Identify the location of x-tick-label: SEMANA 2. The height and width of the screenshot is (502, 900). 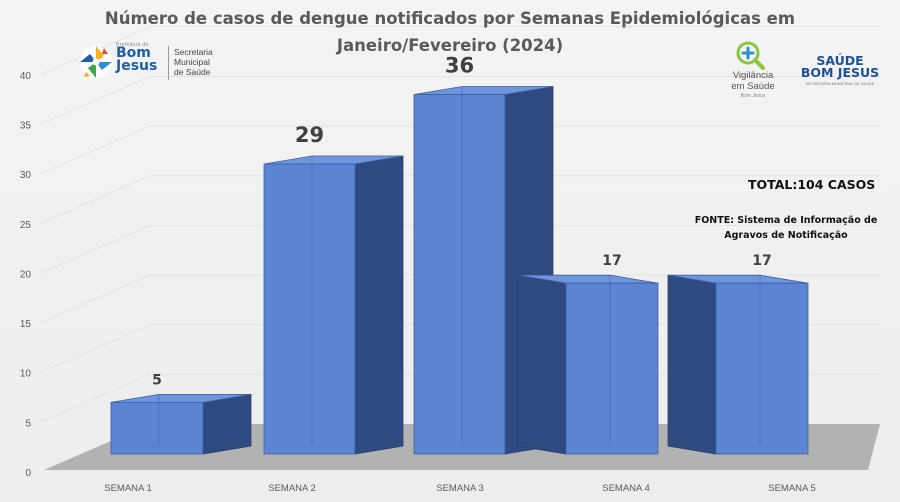
(292, 488).